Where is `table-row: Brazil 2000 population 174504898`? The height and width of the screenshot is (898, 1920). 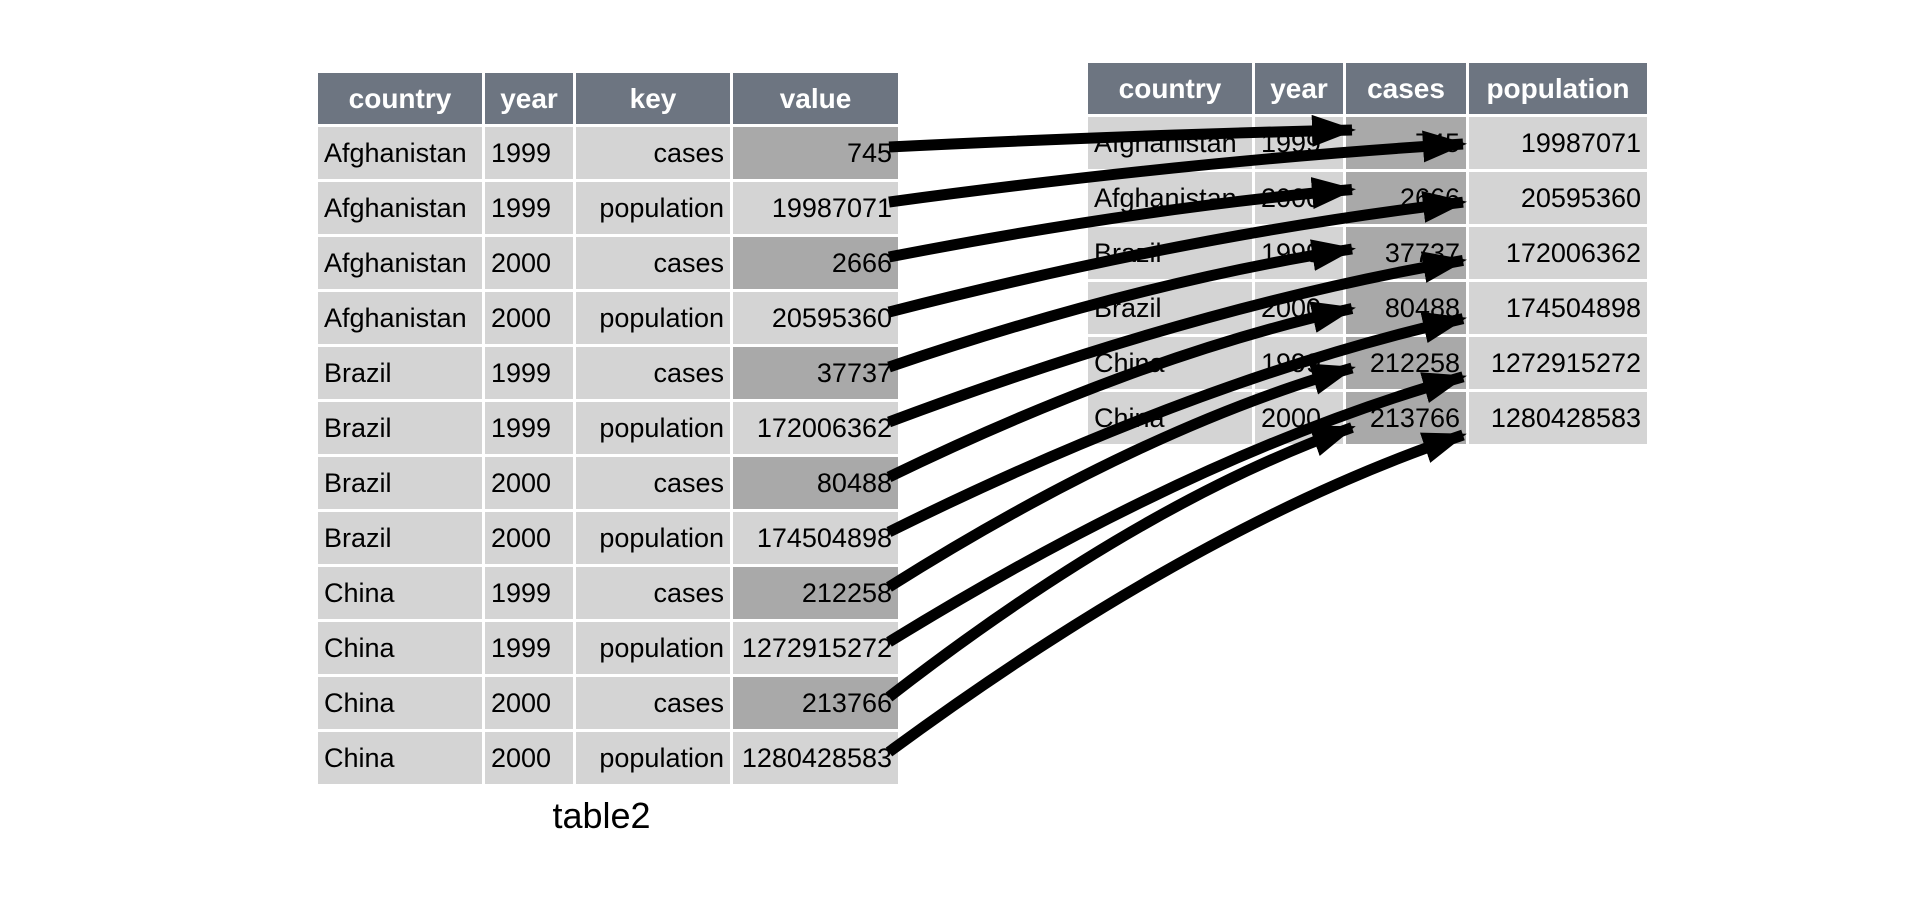 table-row: Brazil 2000 population 174504898 is located at coordinates (608, 538).